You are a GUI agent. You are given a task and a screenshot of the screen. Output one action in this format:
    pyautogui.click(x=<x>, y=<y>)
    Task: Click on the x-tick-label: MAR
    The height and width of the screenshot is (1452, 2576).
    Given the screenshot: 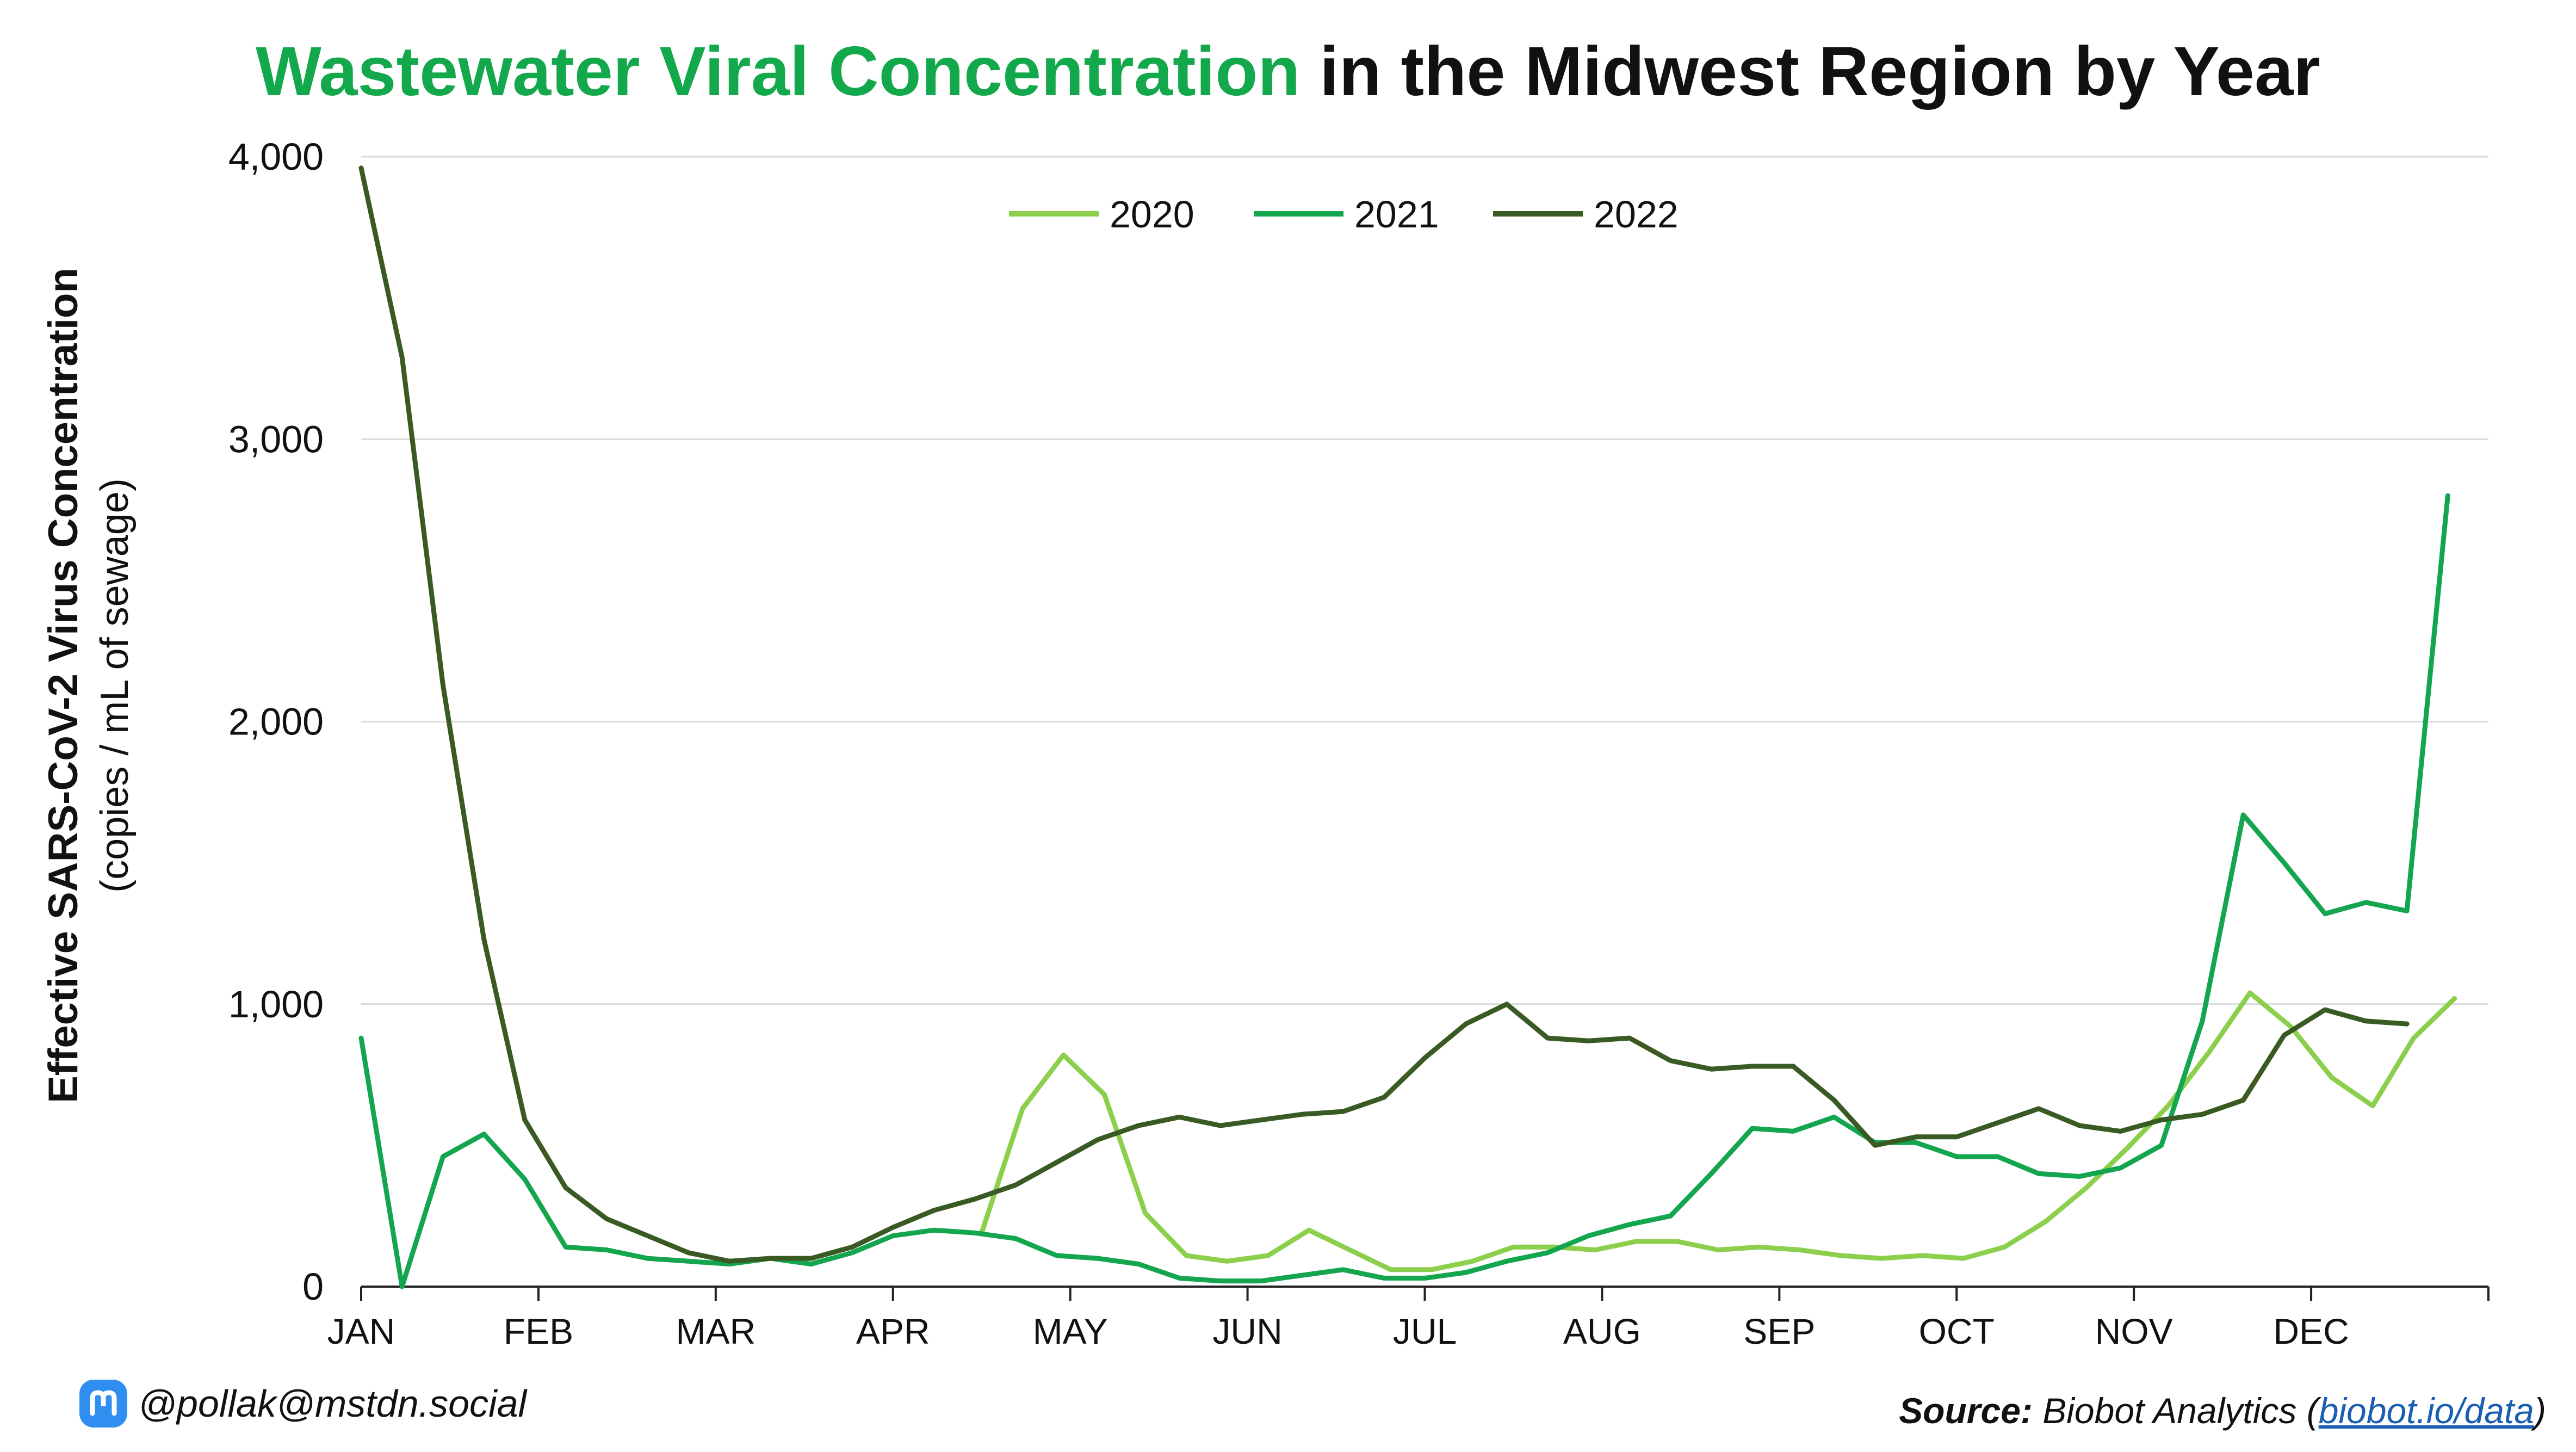 What is the action you would take?
    pyautogui.click(x=716, y=1331)
    